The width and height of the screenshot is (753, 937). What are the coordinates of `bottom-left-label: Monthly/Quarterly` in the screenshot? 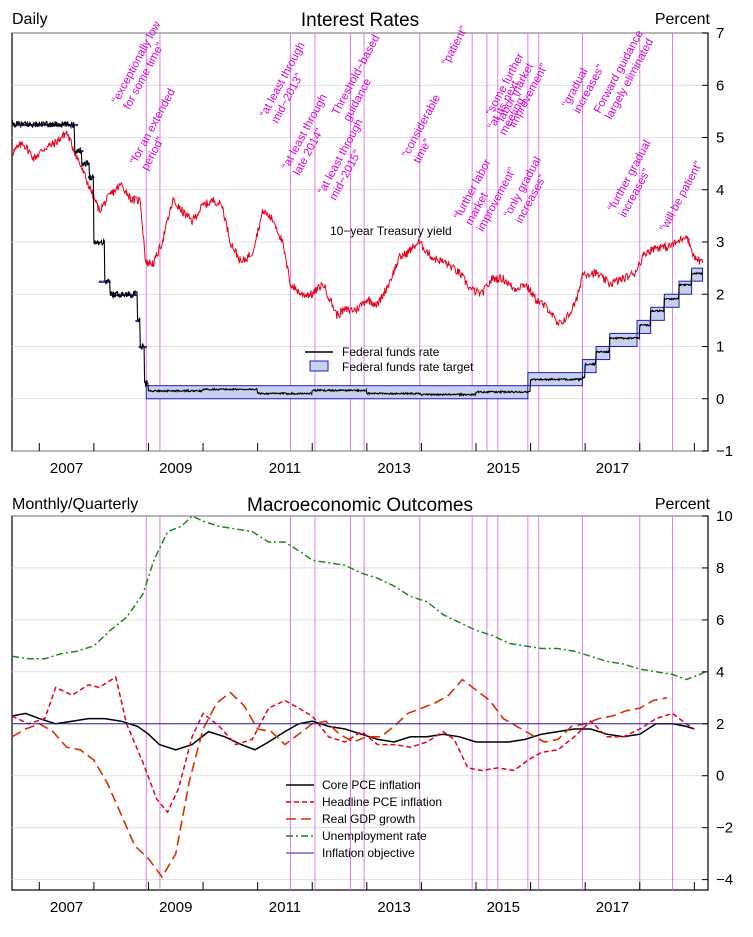 It's located at (75, 504).